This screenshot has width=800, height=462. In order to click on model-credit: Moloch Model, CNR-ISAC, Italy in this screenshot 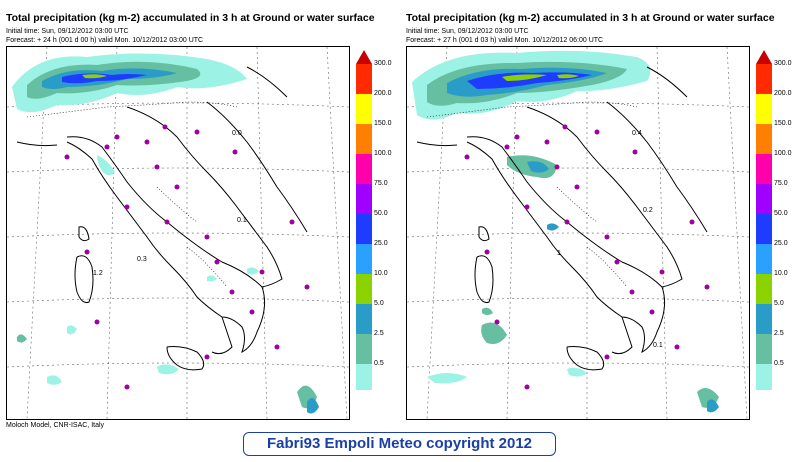, I will do `click(55, 425)`.